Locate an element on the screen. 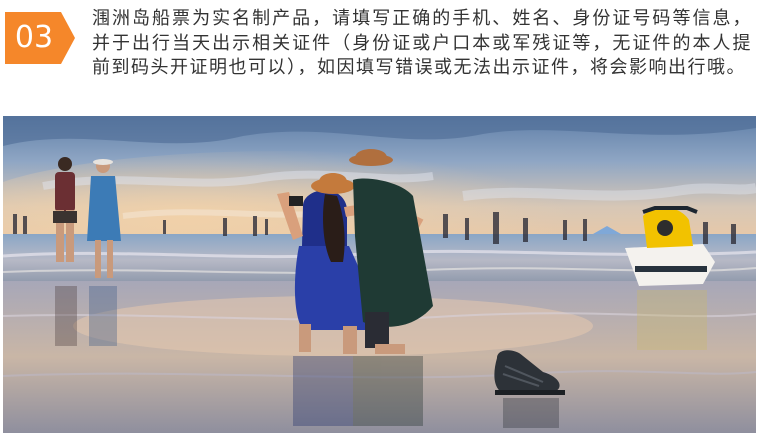  step-number: 03 is located at coordinates (34, 37).